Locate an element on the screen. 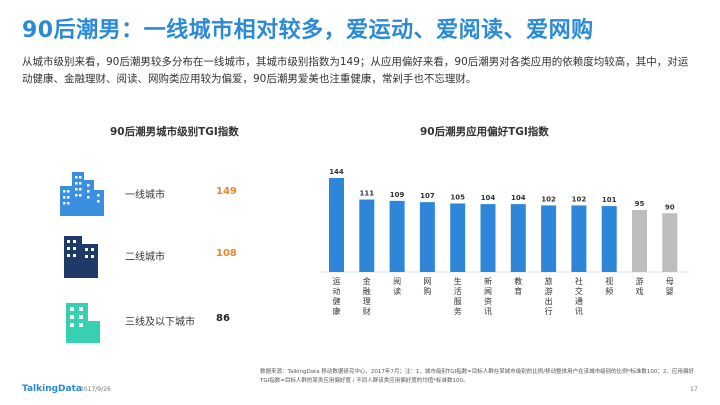 The image size is (720, 405). category-tick-label: 视频 is located at coordinates (609, 286).